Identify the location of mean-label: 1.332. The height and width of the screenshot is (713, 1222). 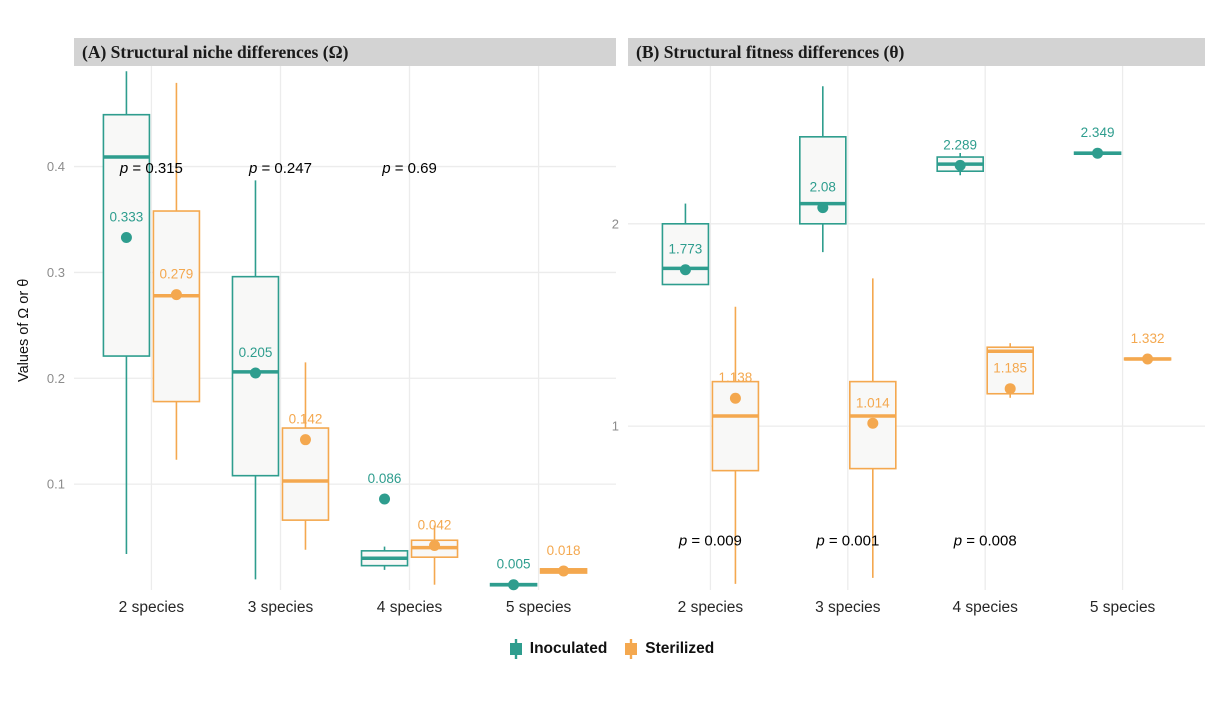
(1148, 338).